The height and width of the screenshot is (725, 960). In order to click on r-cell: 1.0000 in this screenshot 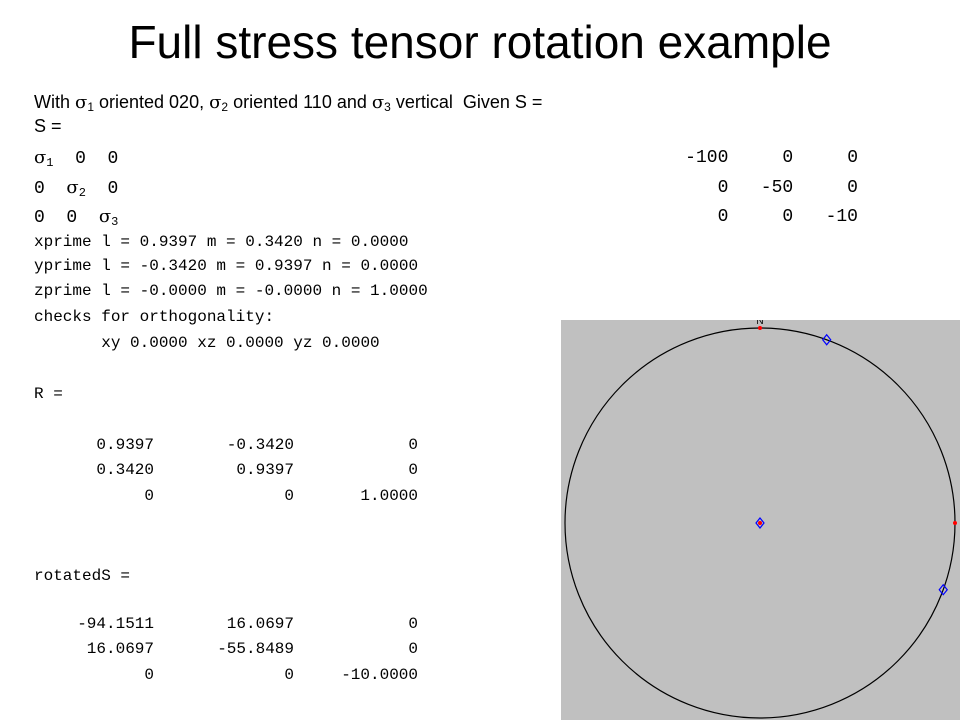, I will do `click(389, 496)`.